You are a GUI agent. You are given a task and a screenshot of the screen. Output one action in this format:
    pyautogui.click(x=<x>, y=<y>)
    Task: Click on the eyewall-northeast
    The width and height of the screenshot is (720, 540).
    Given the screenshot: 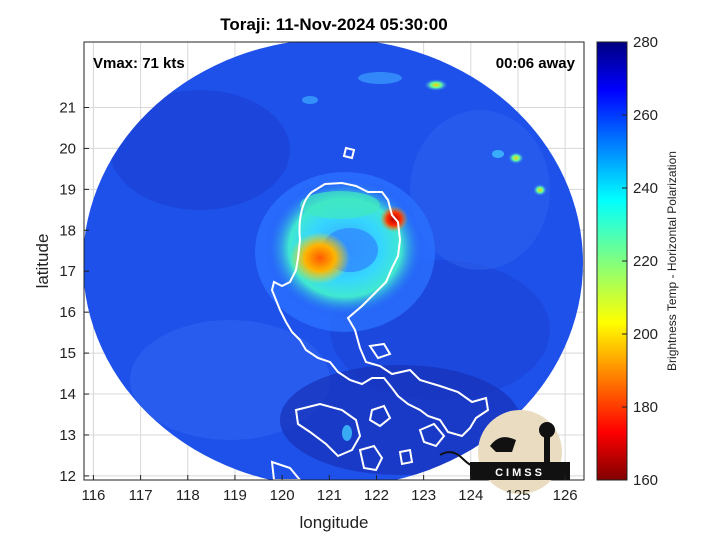 What is the action you would take?
    pyautogui.click(x=394, y=219)
    